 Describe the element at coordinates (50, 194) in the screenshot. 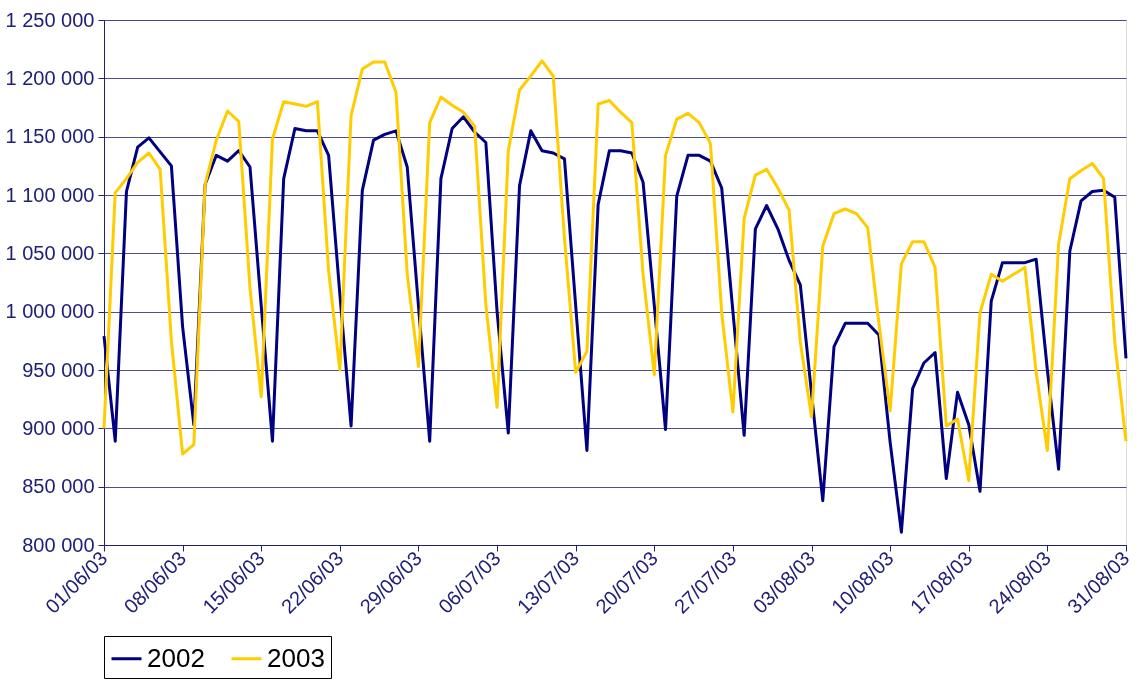

I see `y-tick-label: 1 100 000` at that location.